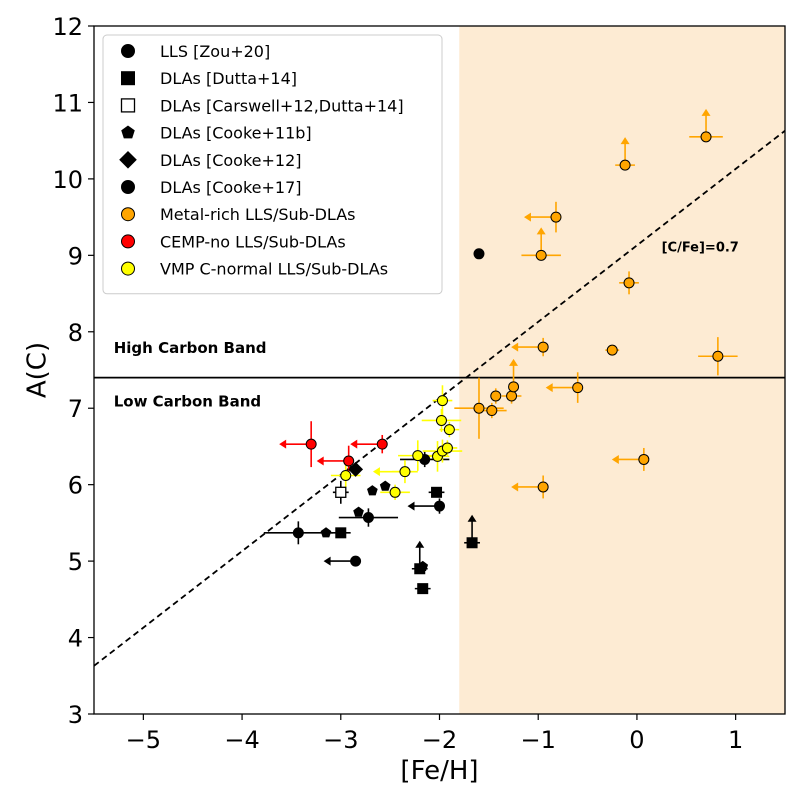  Describe the element at coordinates (241, 740) in the screenshot. I see `x-tick-label-1: −4` at that location.